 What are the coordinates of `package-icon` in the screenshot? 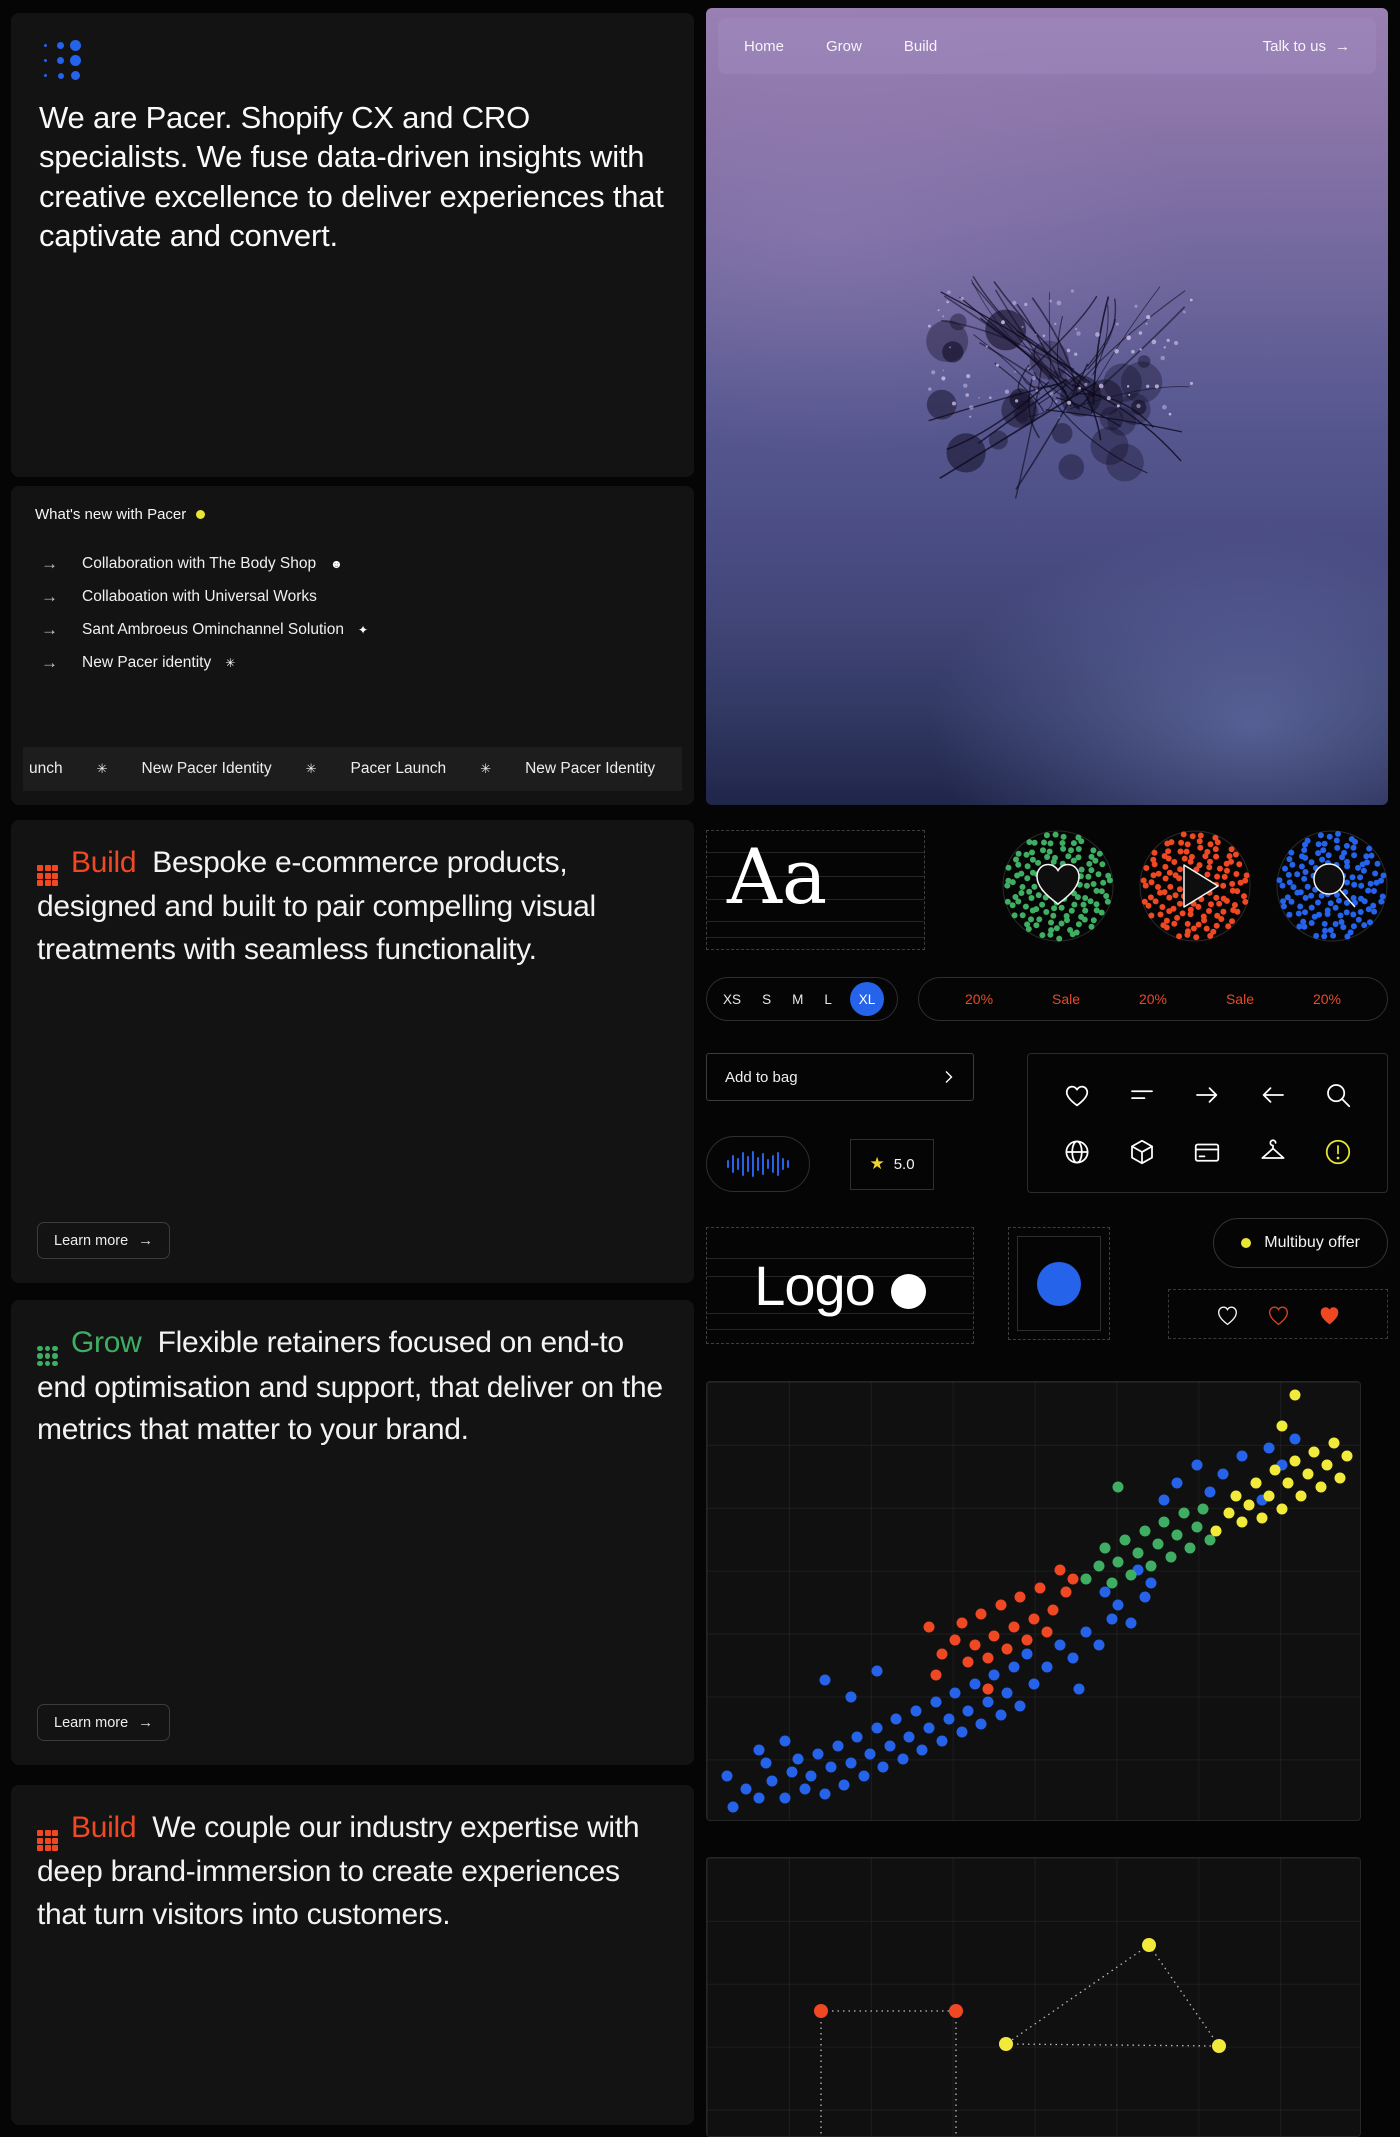 It's located at (1142, 1152).